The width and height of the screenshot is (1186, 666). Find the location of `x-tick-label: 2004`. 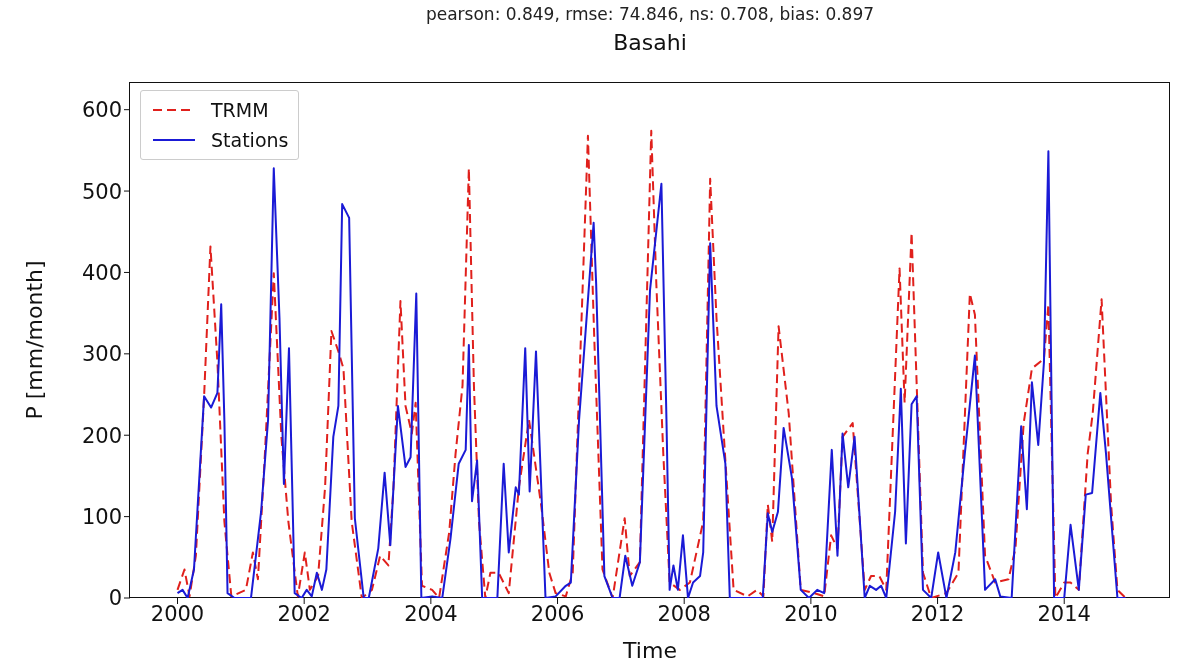

x-tick-label: 2004 is located at coordinates (431, 613).